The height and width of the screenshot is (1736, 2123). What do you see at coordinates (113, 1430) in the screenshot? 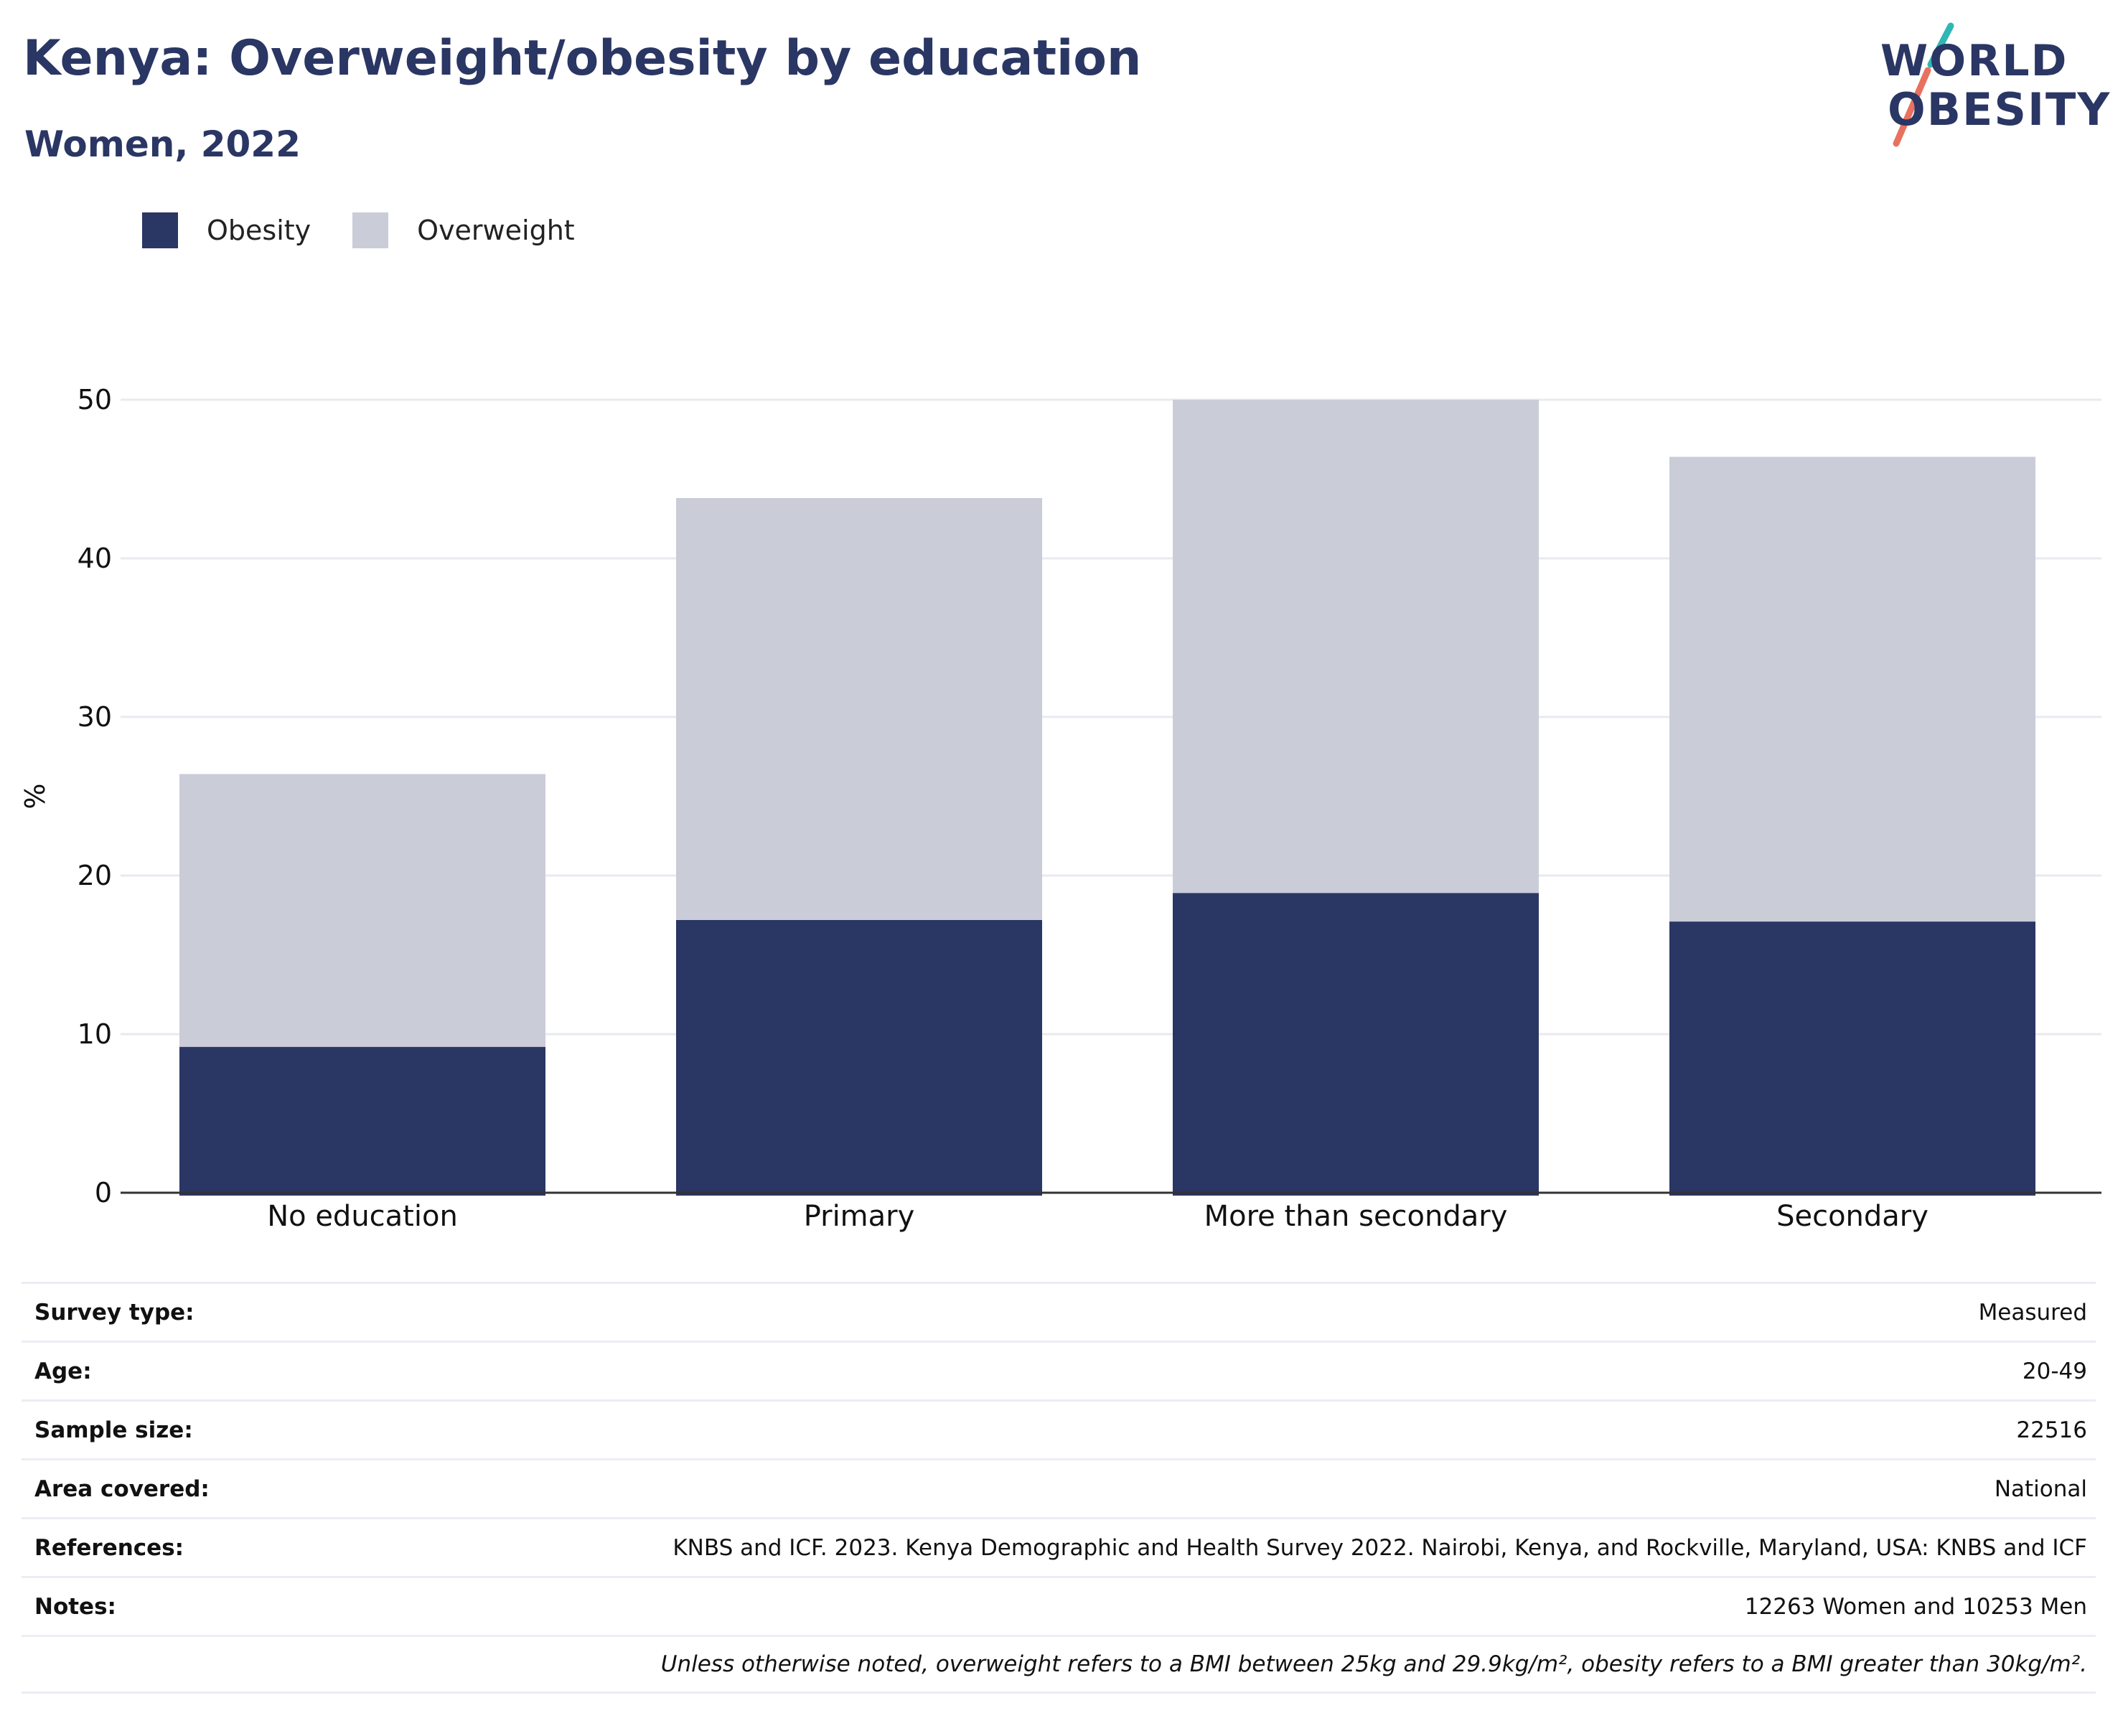
I see `info-key: Sample size:` at bounding box center [113, 1430].